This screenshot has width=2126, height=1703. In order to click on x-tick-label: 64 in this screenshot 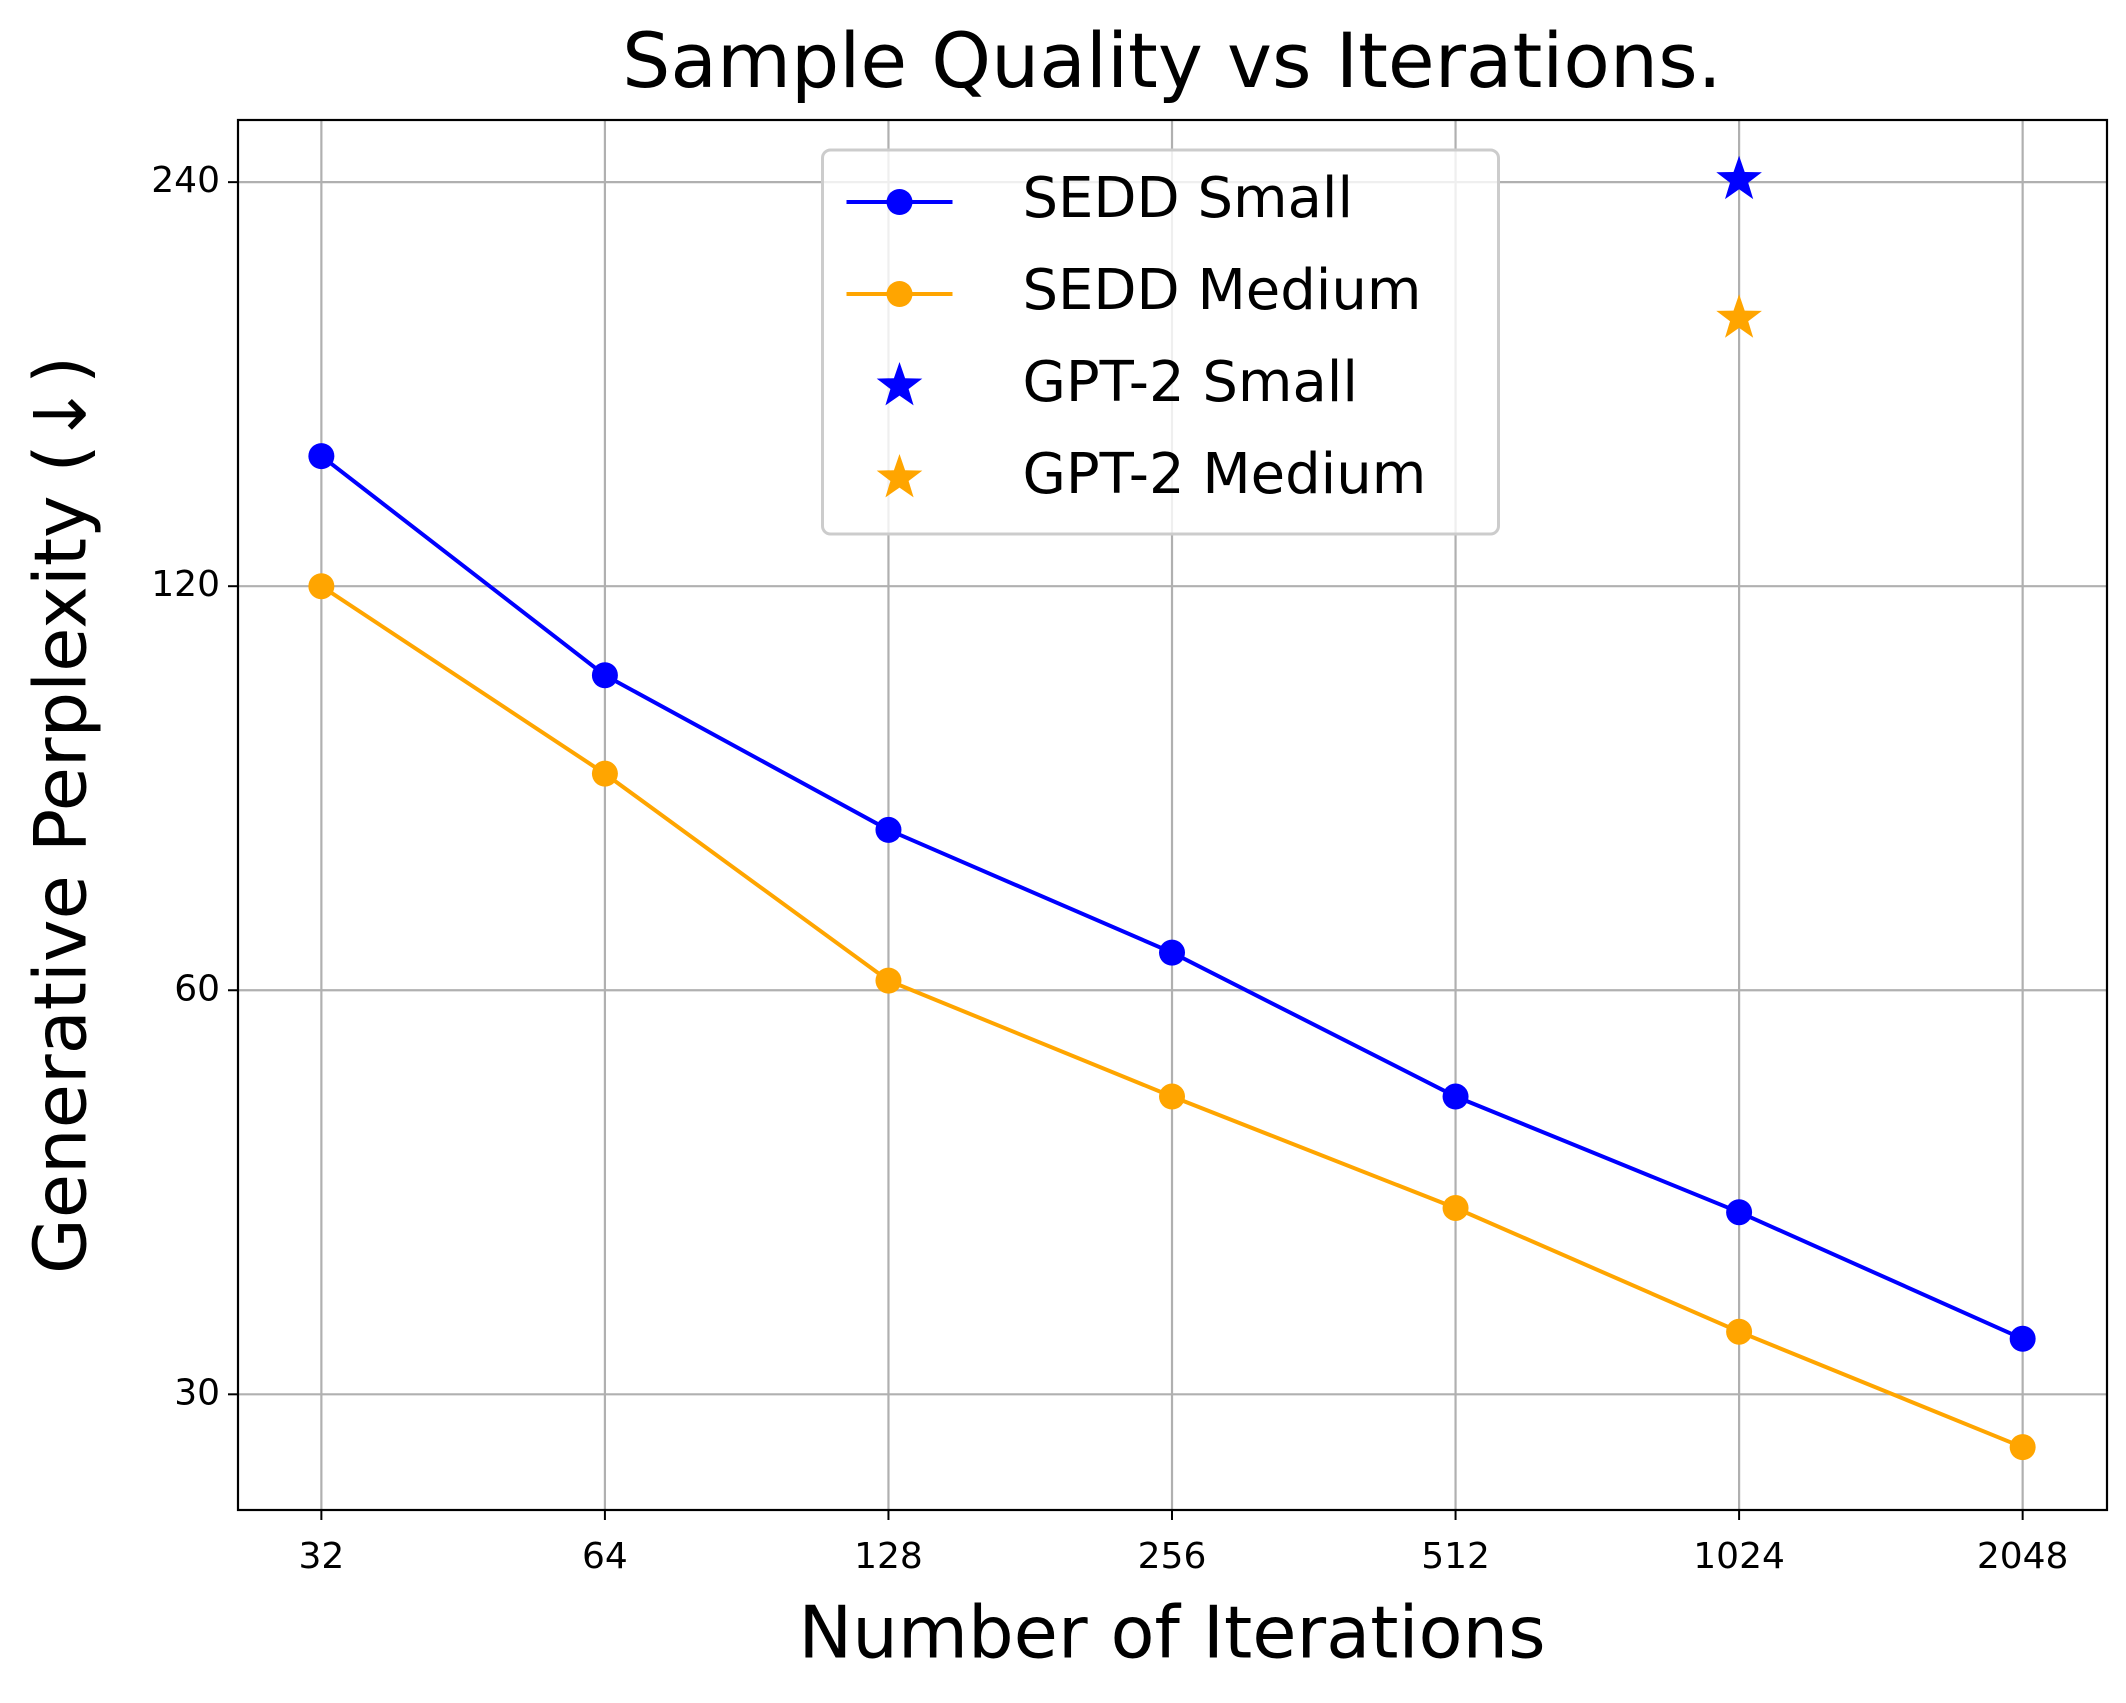, I will do `click(605, 1556)`.